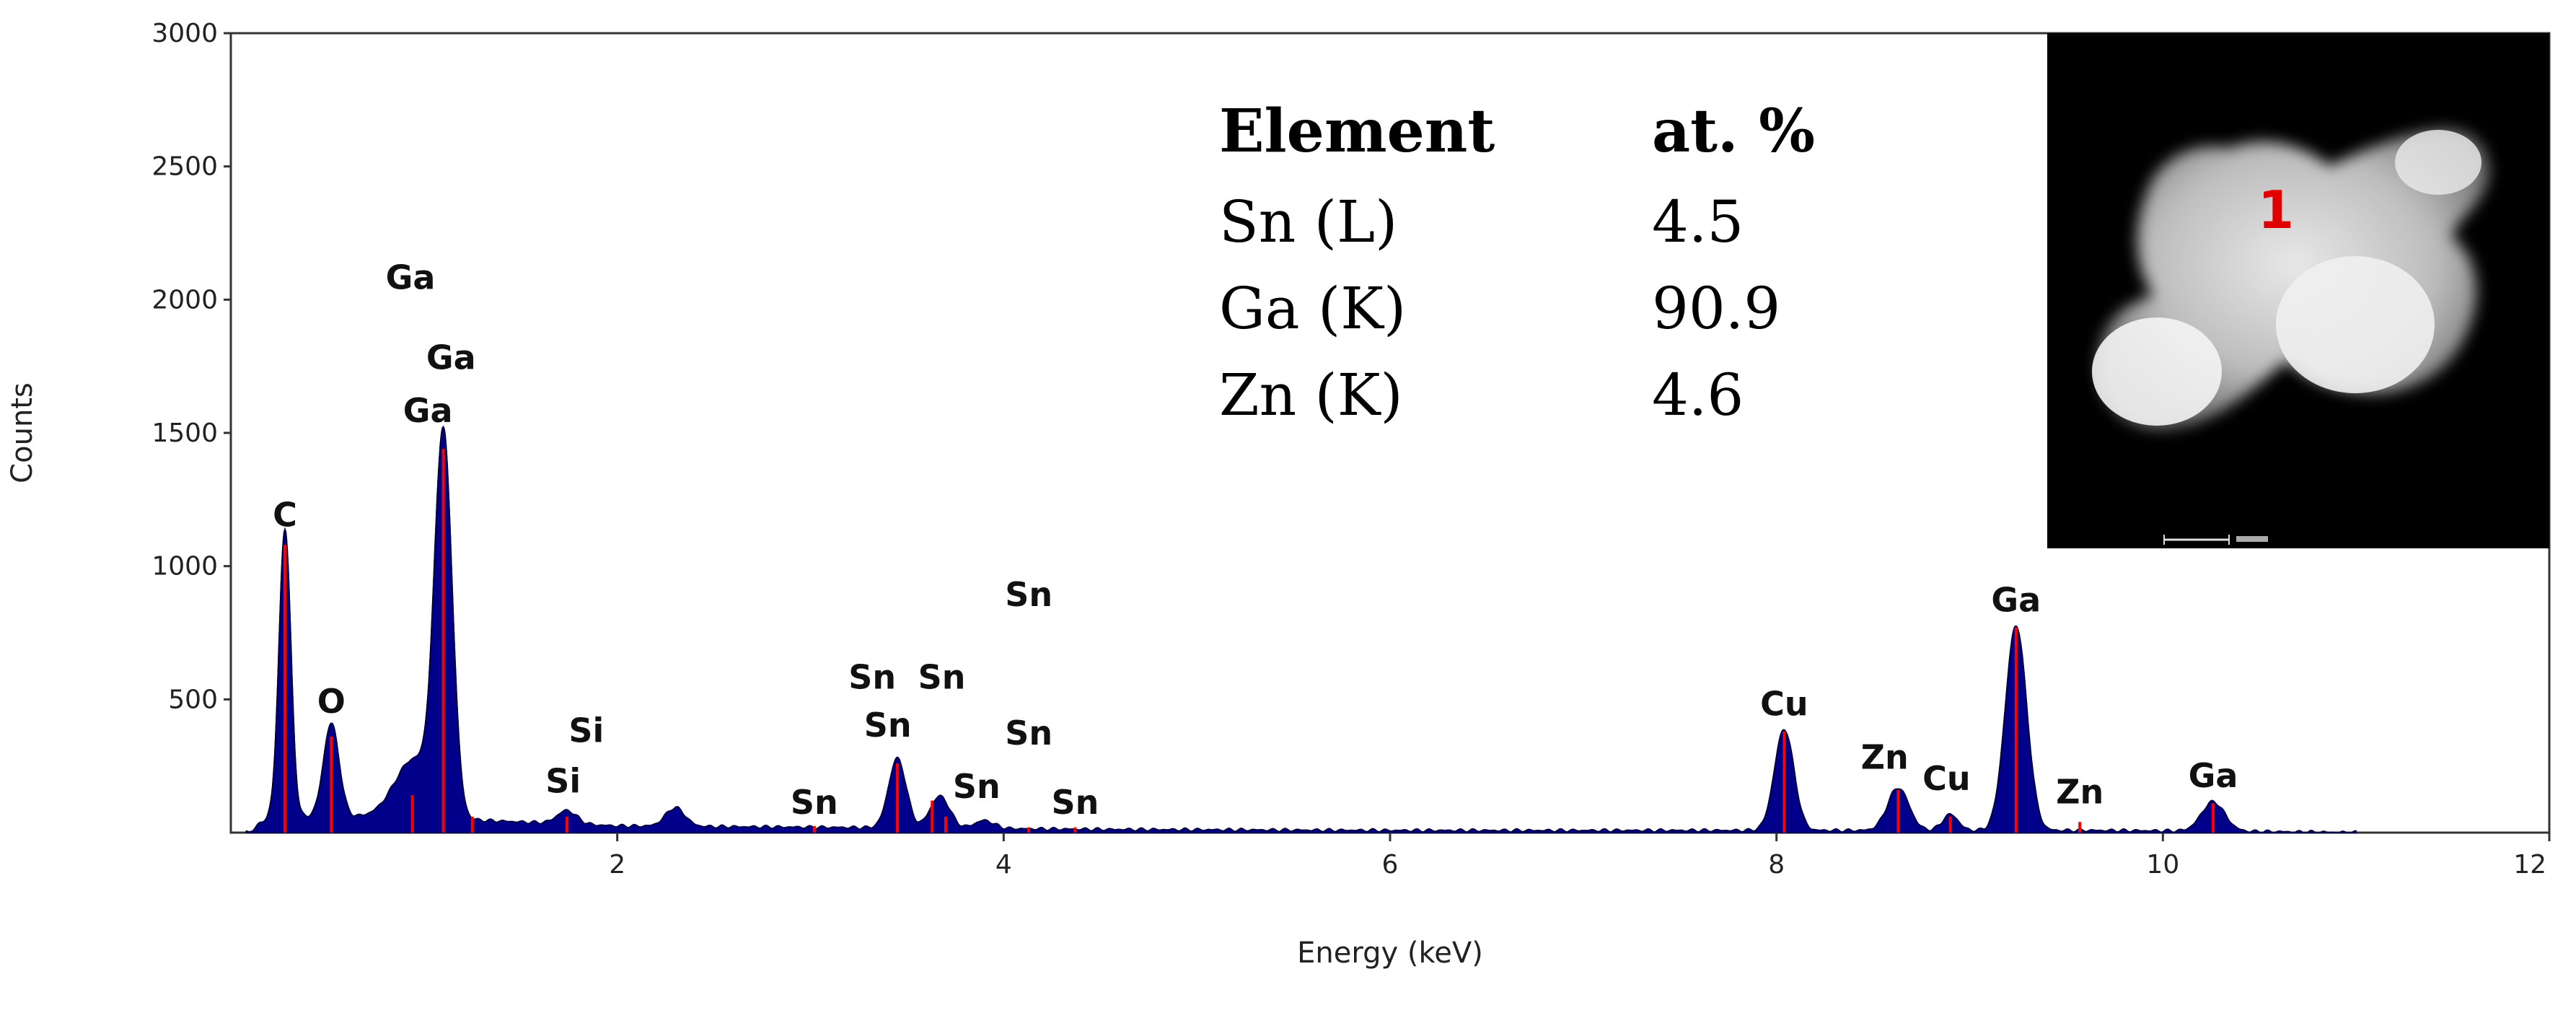  What do you see at coordinates (184, 167) in the screenshot?
I see `y-tick-label: 2500` at bounding box center [184, 167].